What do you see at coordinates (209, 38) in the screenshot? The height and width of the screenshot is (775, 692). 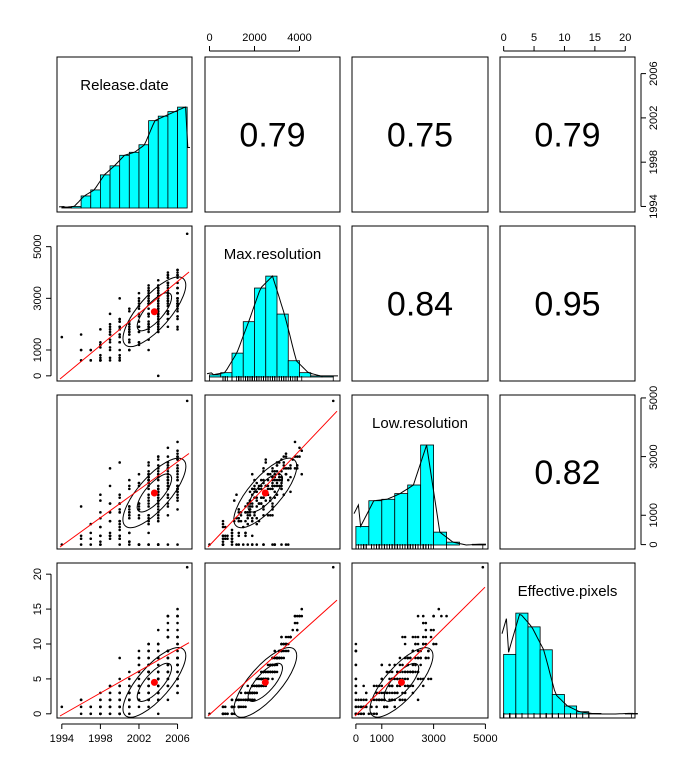 I see `tick-label: 0` at bounding box center [209, 38].